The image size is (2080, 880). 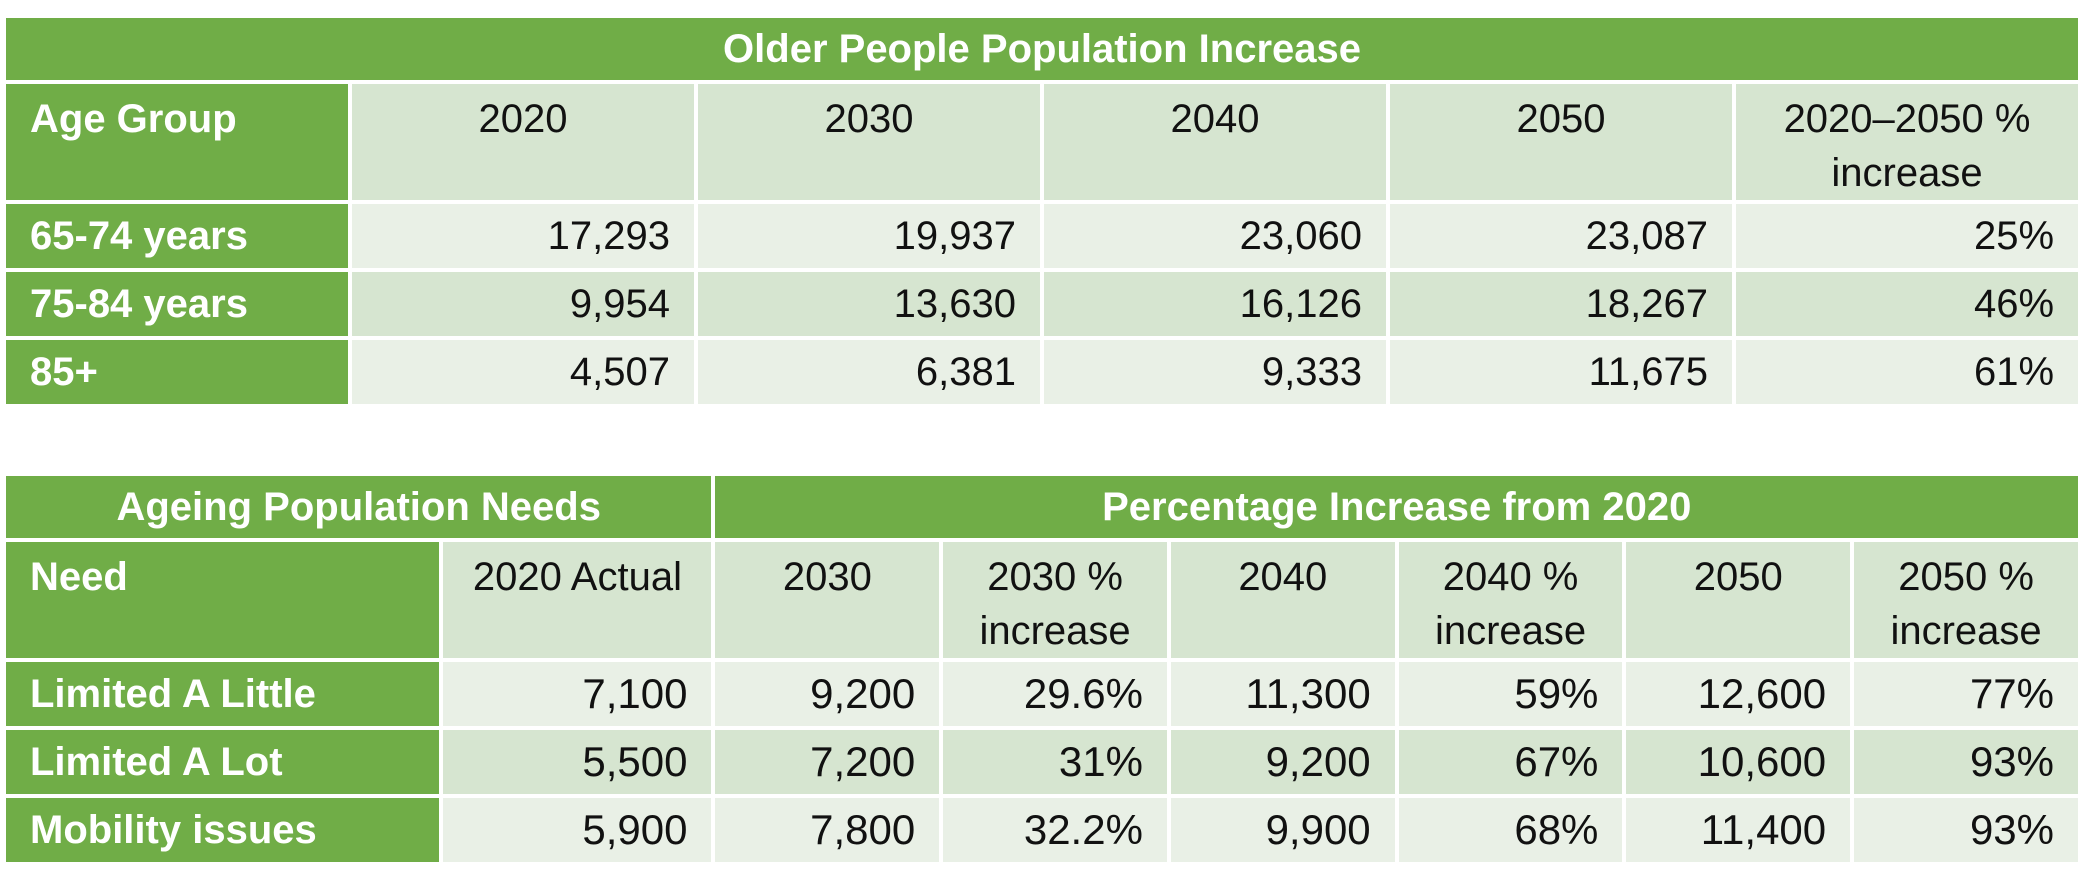 What do you see at coordinates (1215, 372) in the screenshot?
I see `table-cell: 9,333` at bounding box center [1215, 372].